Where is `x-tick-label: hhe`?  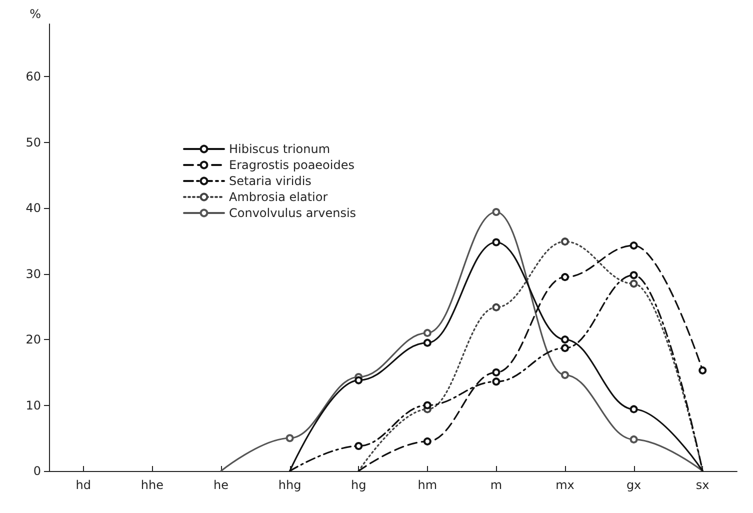
x-tick-label: hhe is located at coordinates (152, 485).